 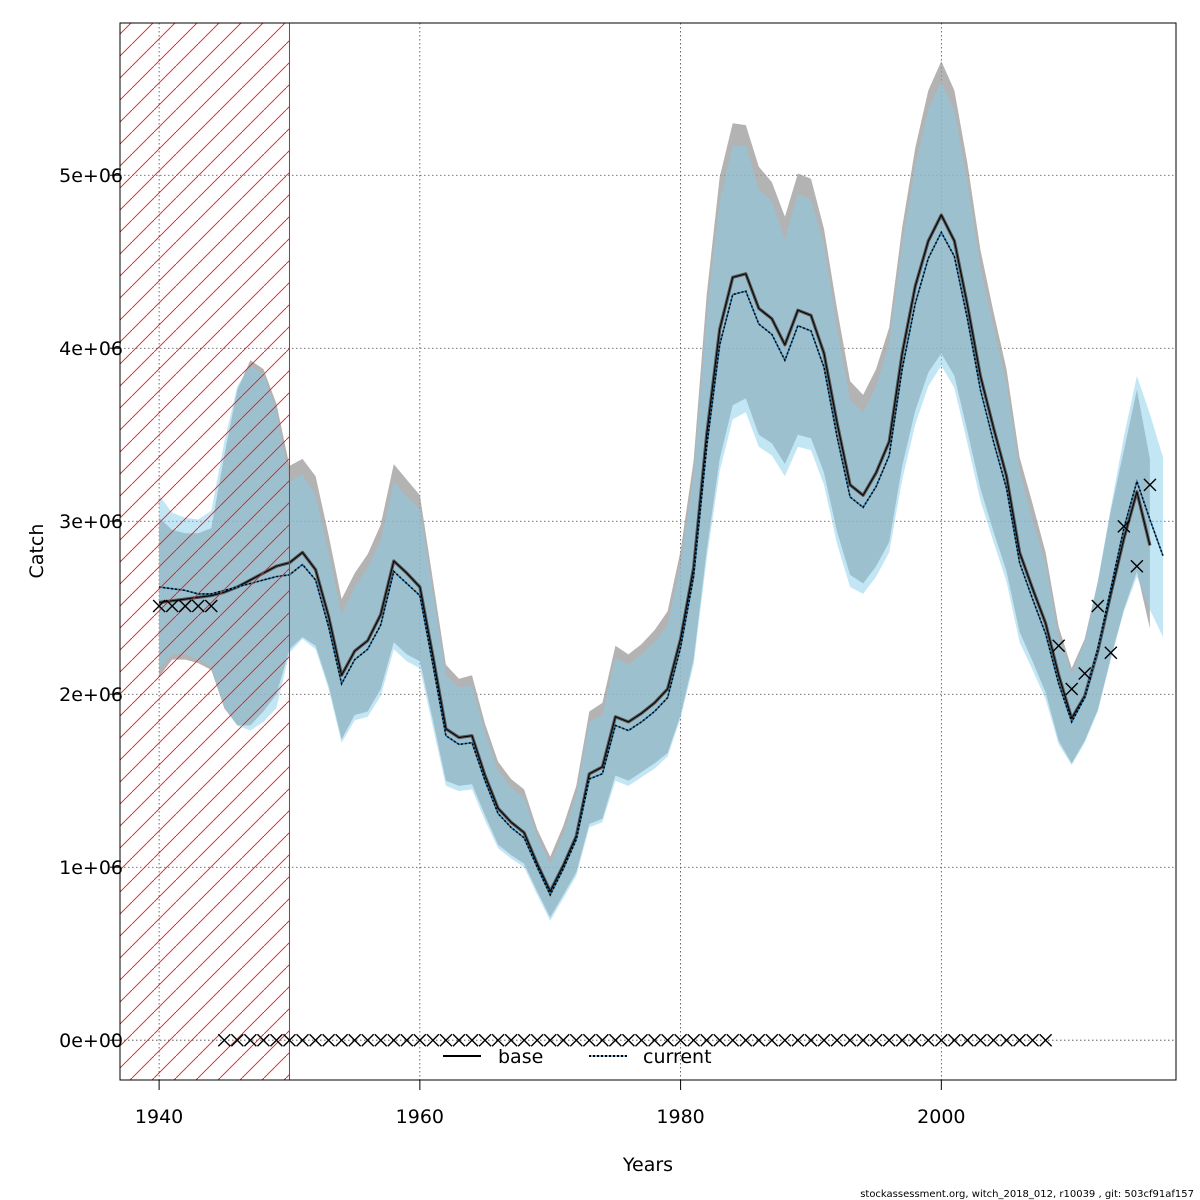 I want to click on x-axis-title: Years, so click(x=647, y=1165).